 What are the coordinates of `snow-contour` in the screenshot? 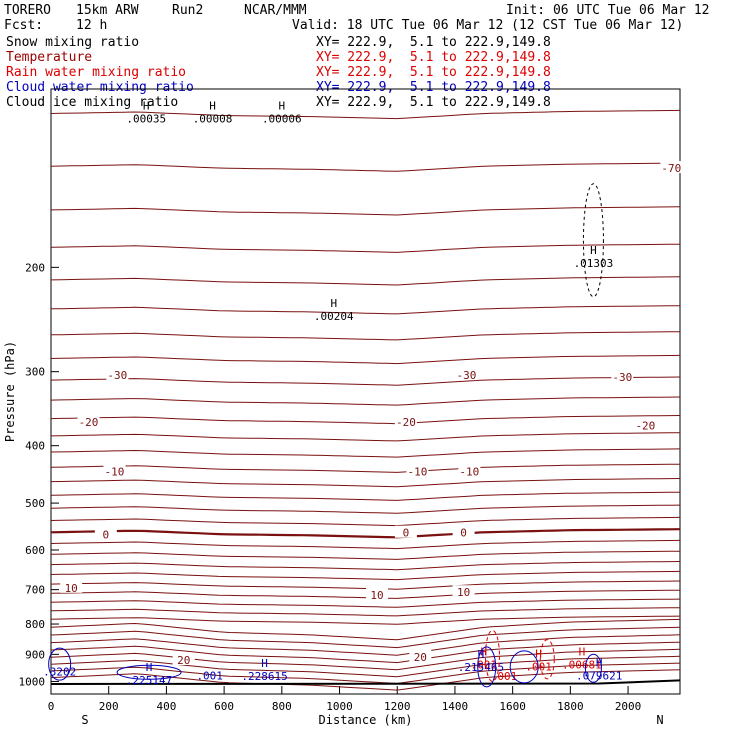 It's located at (593, 240).